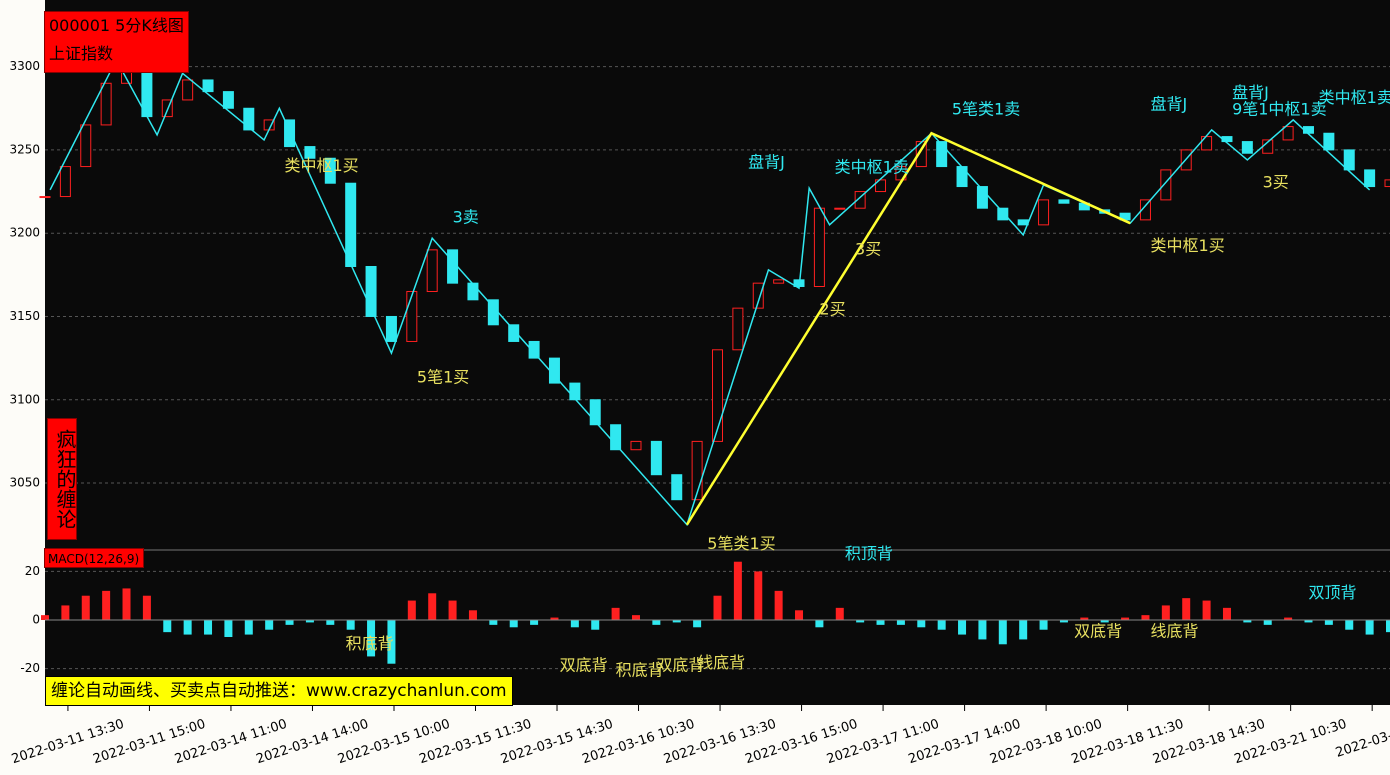  Describe the element at coordinates (1188, 245) in the screenshot. I see `annotation: 类中枢1买` at that location.